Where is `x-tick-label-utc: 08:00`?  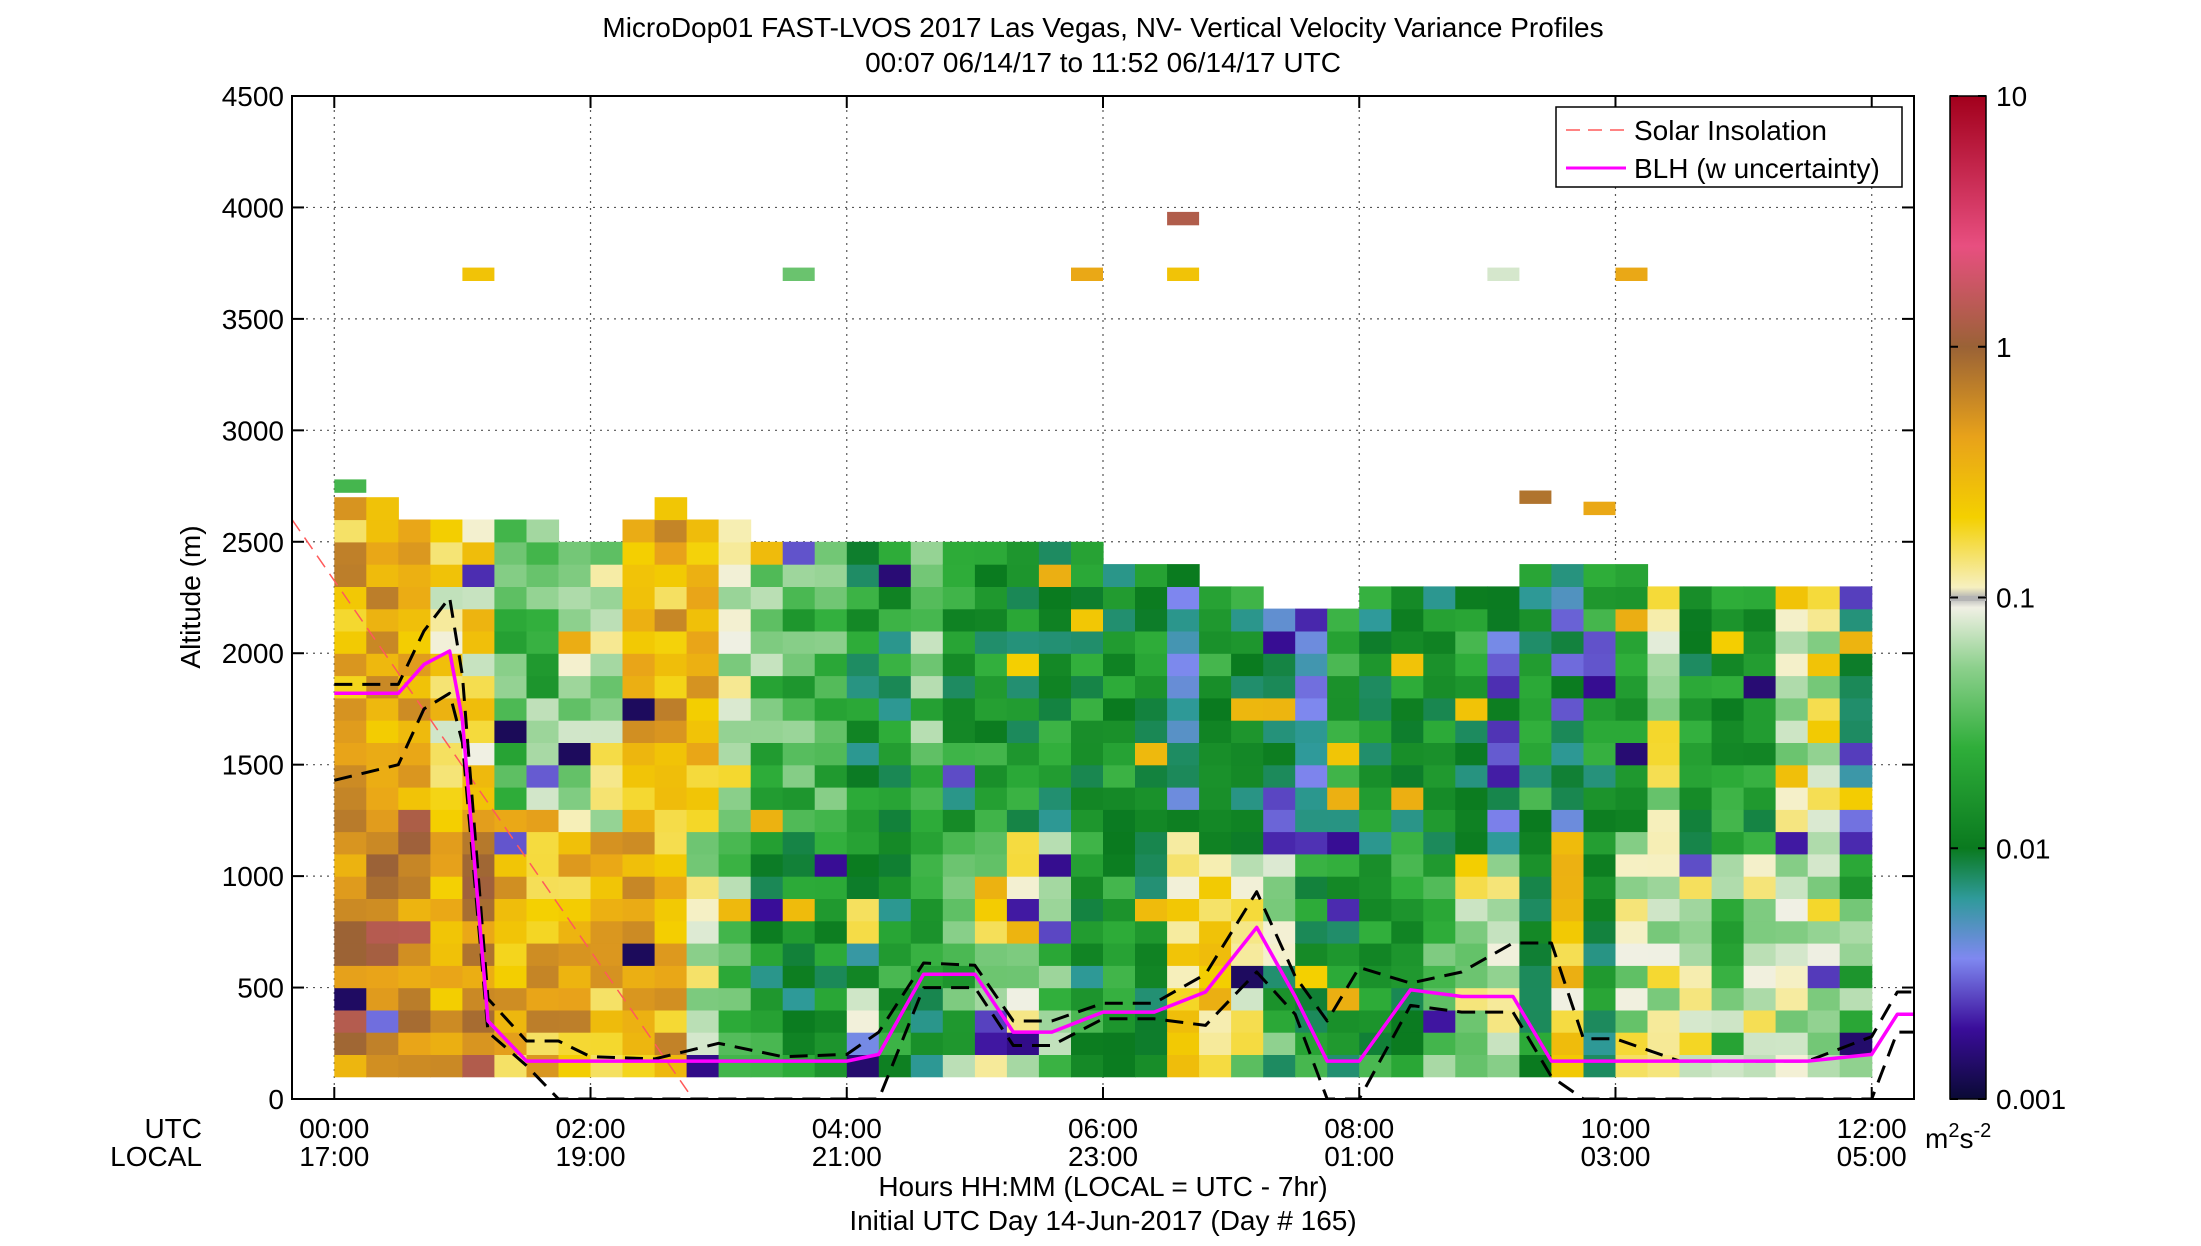
x-tick-label-utc: 08:00 is located at coordinates (1359, 1128).